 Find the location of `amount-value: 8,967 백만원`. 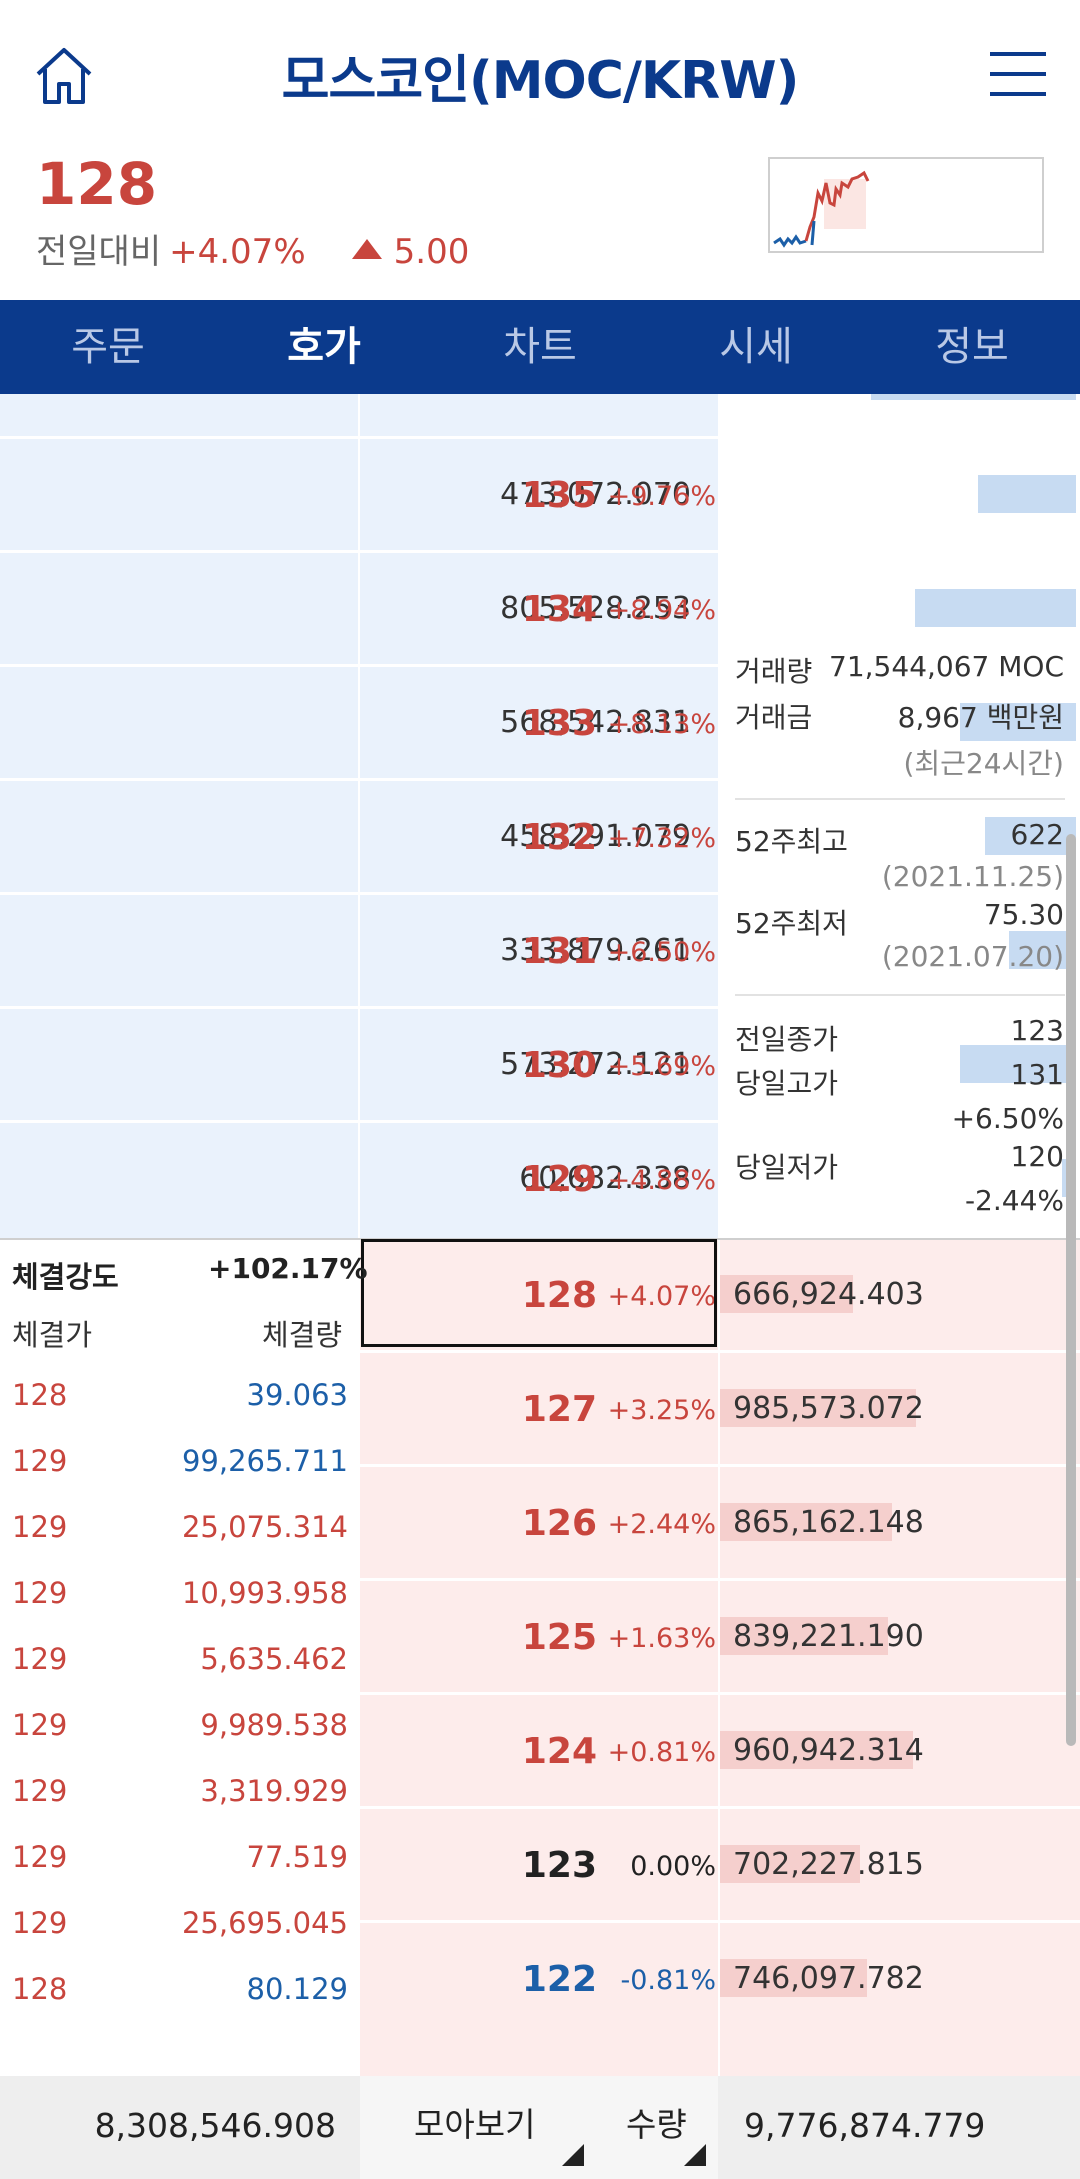

amount-value: 8,967 백만원 is located at coordinates (980, 717).